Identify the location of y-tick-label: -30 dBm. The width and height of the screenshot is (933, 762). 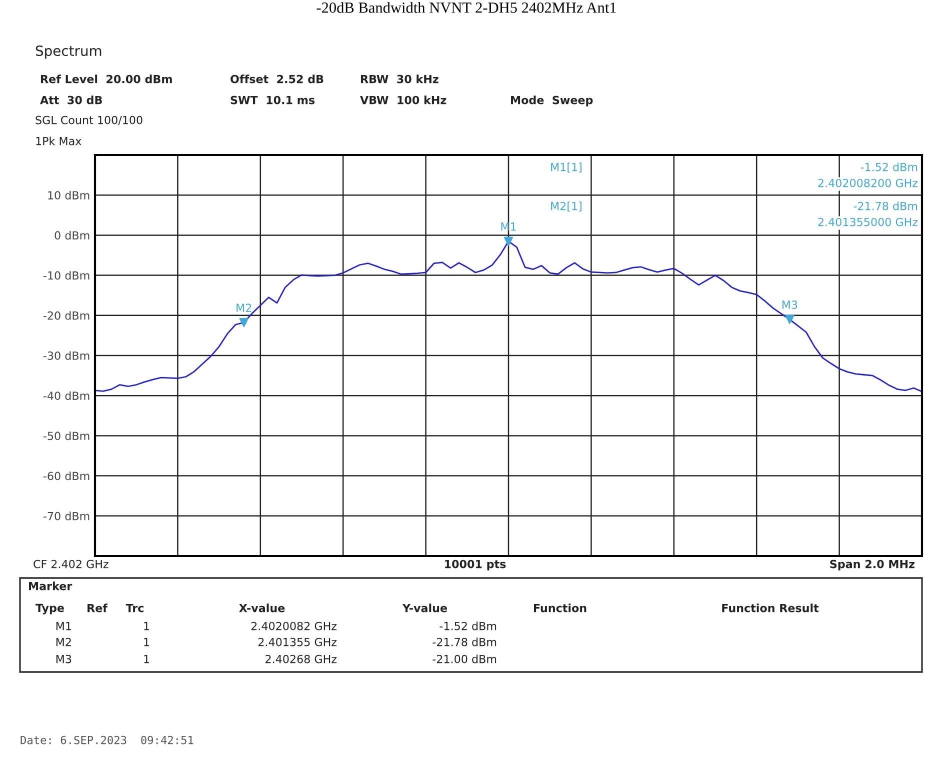
(67, 355).